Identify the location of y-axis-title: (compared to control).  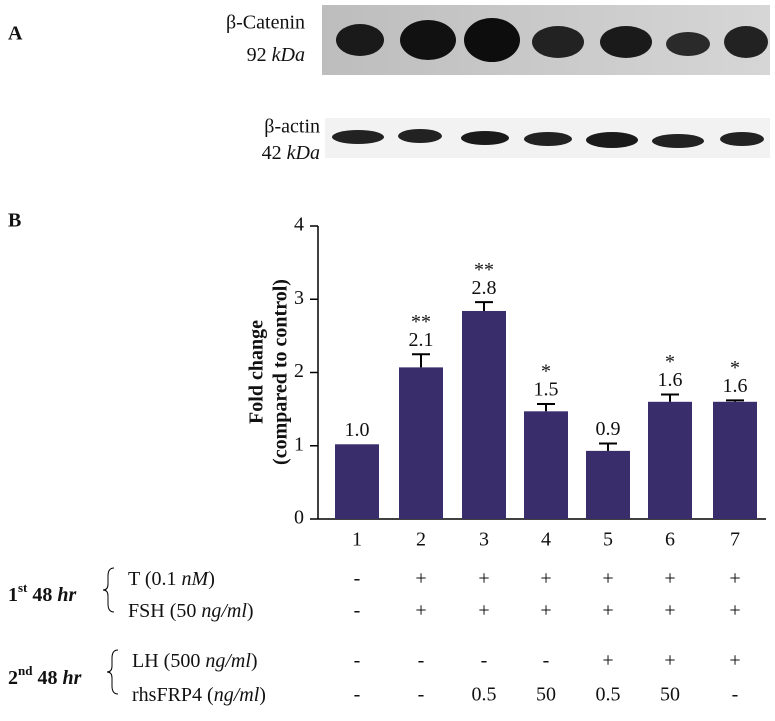
(281, 372).